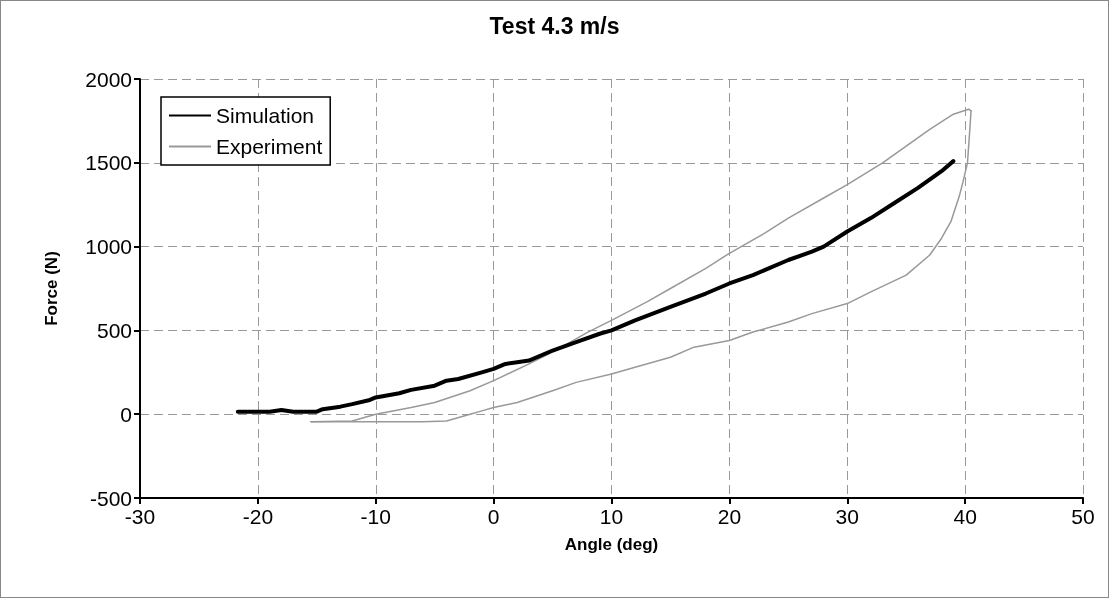 The height and width of the screenshot is (598, 1109). What do you see at coordinates (108, 79) in the screenshot?
I see `y-tick-label: 2000` at bounding box center [108, 79].